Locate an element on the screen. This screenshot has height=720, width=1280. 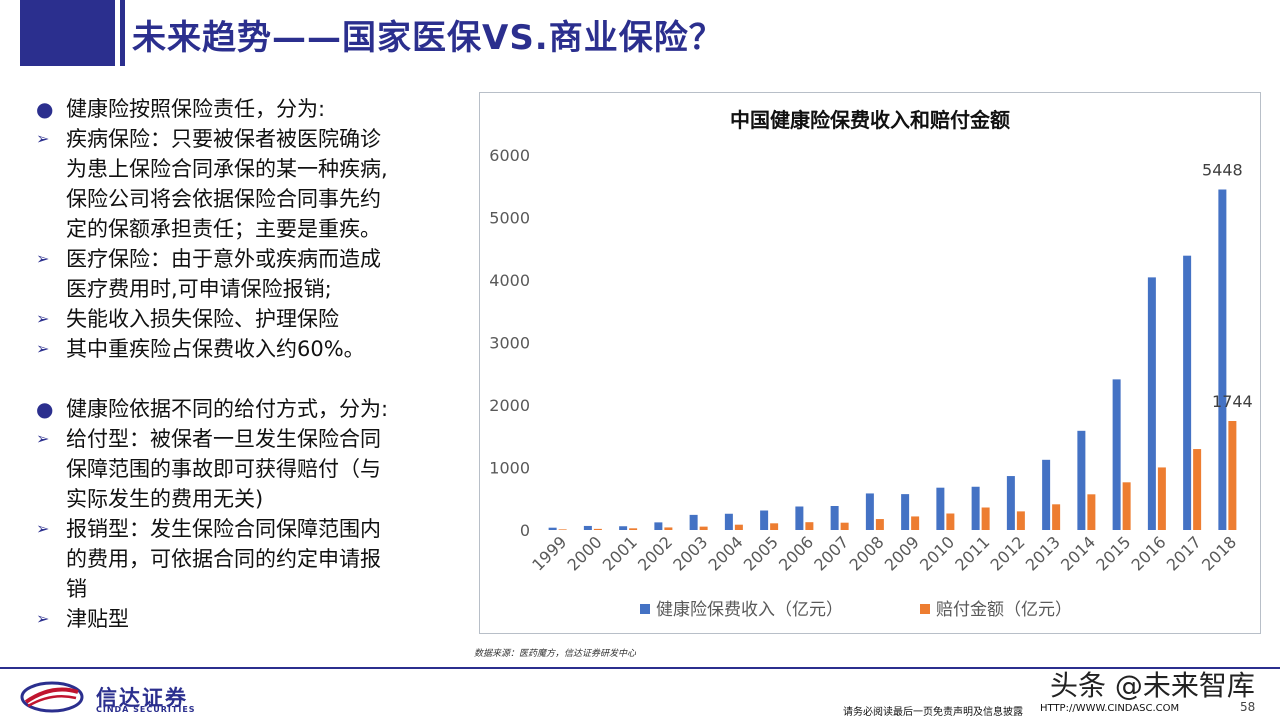
section2-item-text: 给付型：被保者一旦发生保险合同 保障范围的事故即可获得赔付（与 实际发生的费用无关) is located at coordinates (223, 469).